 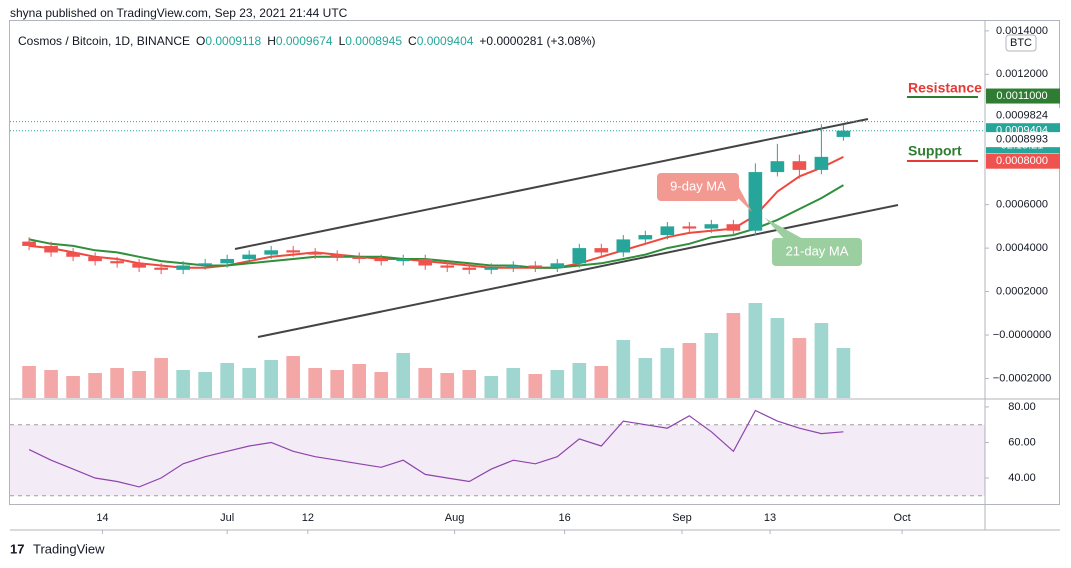 What do you see at coordinates (436, 226) in the screenshot?
I see `ma-line` at bounding box center [436, 226].